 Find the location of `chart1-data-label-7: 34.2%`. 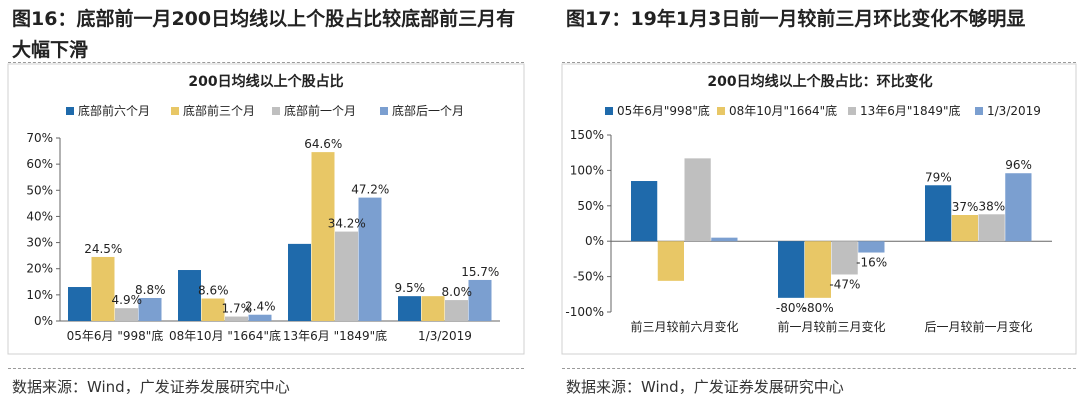

chart1-data-label-7: 34.2% is located at coordinates (347, 224).